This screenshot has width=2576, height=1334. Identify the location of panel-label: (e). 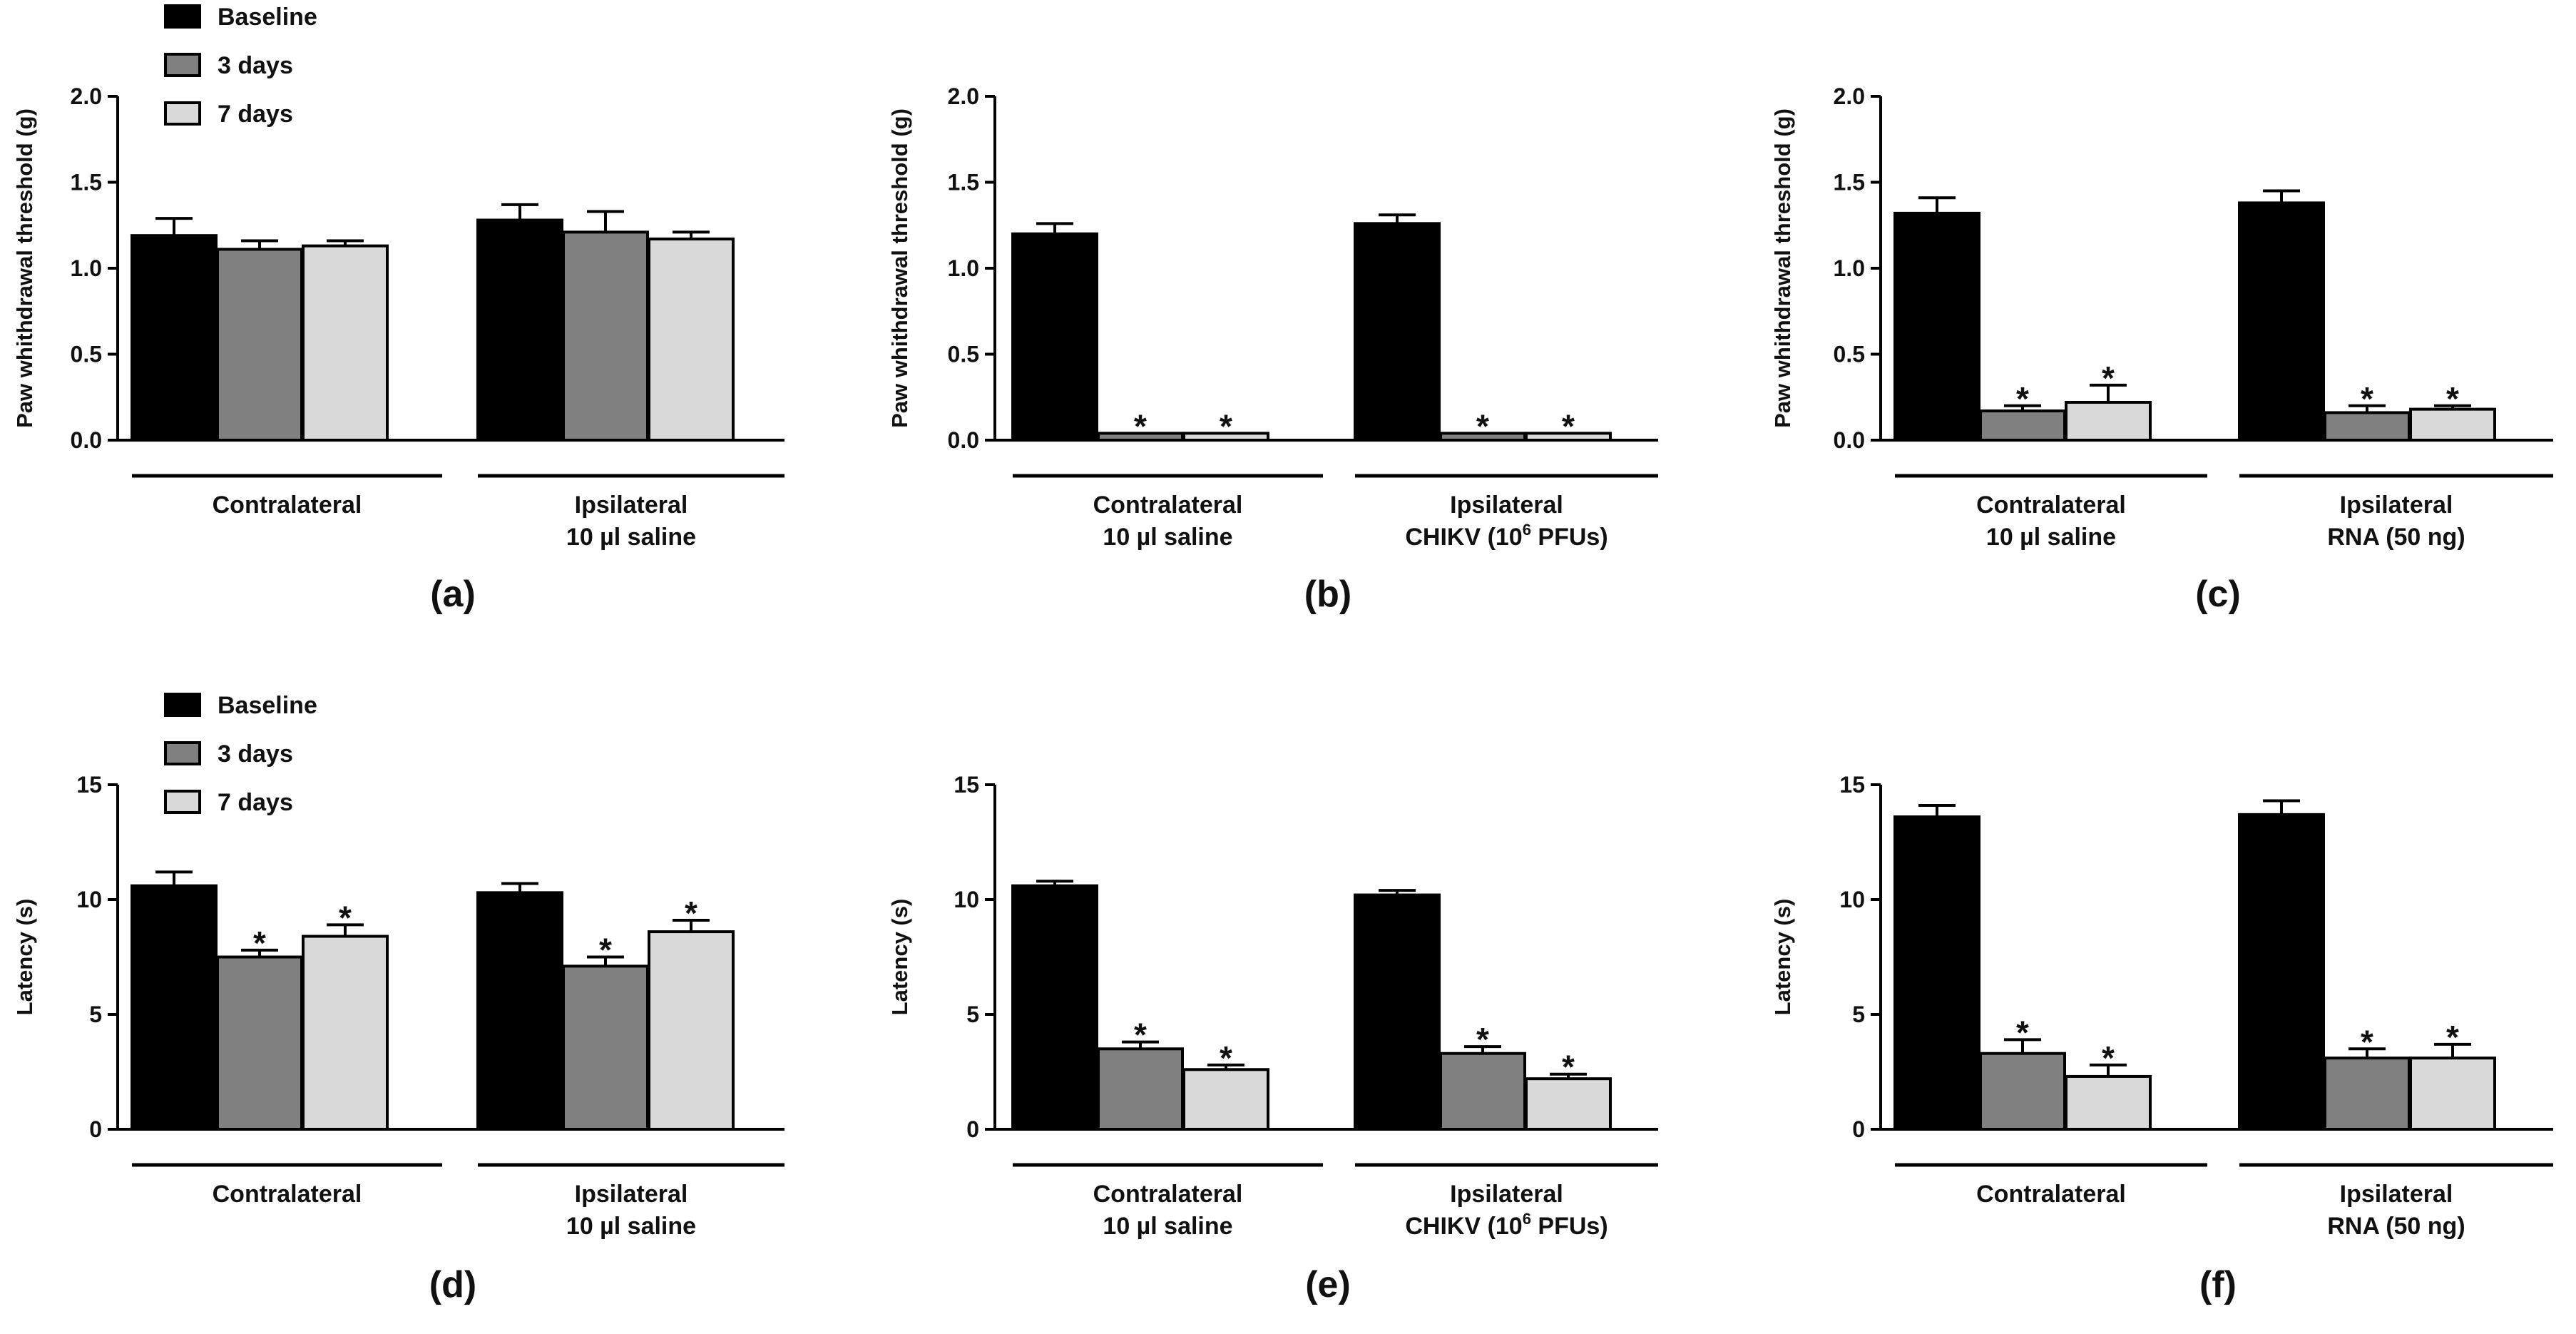
(1328, 1284).